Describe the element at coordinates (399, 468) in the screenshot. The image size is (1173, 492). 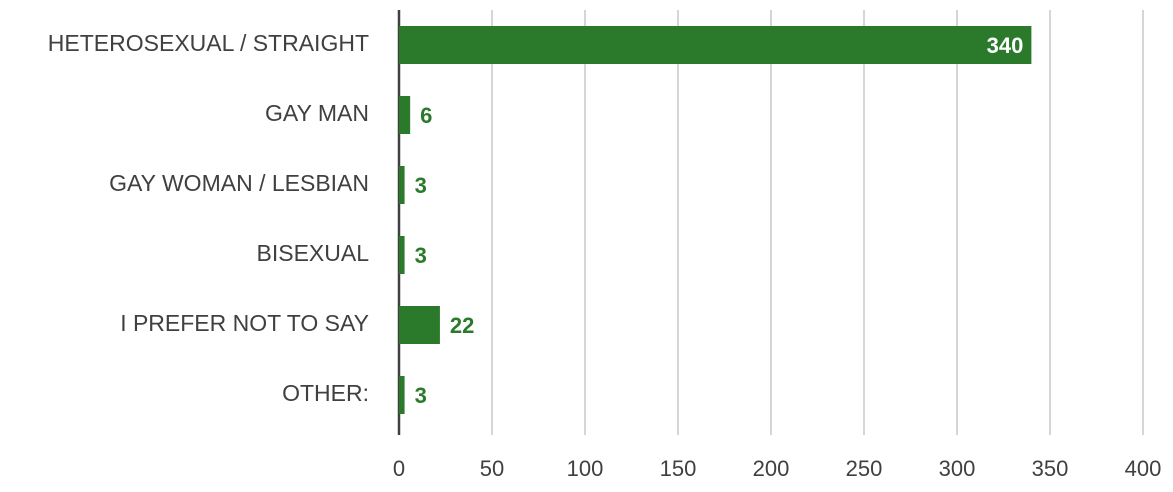
I see `x-tick-label: 0` at that location.